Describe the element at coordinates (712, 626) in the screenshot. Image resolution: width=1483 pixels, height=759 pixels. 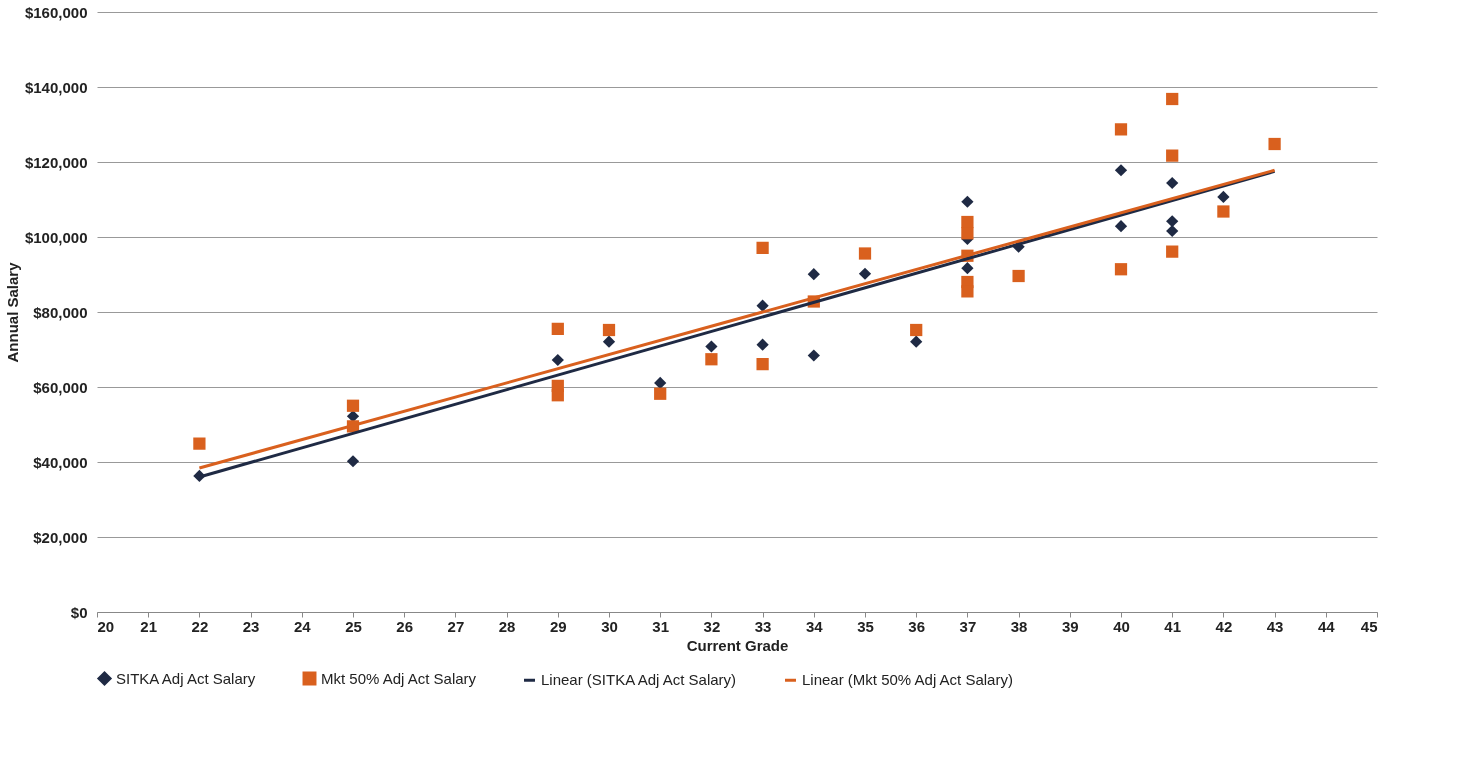
I see `x-tick-label: 32` at that location.